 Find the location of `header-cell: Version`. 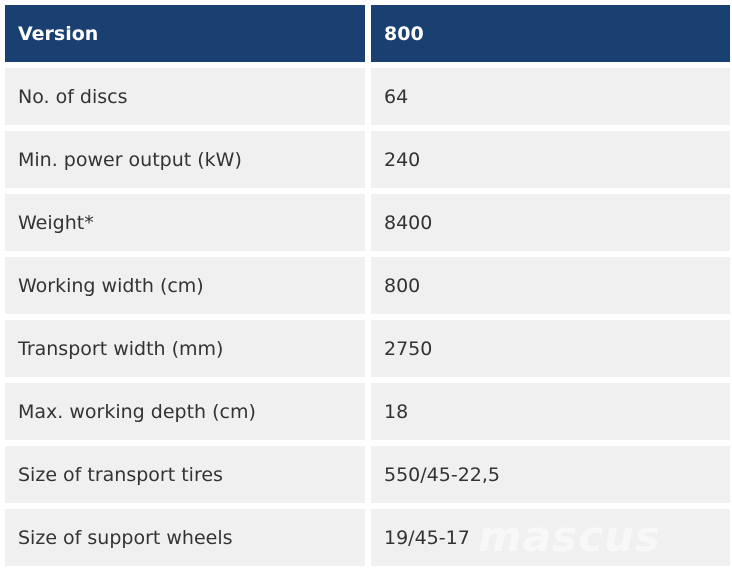

header-cell: Version is located at coordinates (185, 33).